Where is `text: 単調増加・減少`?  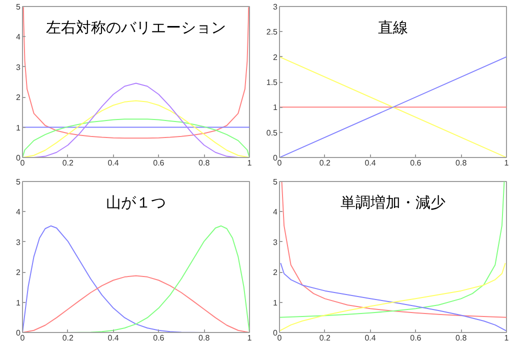 text: 単調増加・減少 is located at coordinates (393, 203).